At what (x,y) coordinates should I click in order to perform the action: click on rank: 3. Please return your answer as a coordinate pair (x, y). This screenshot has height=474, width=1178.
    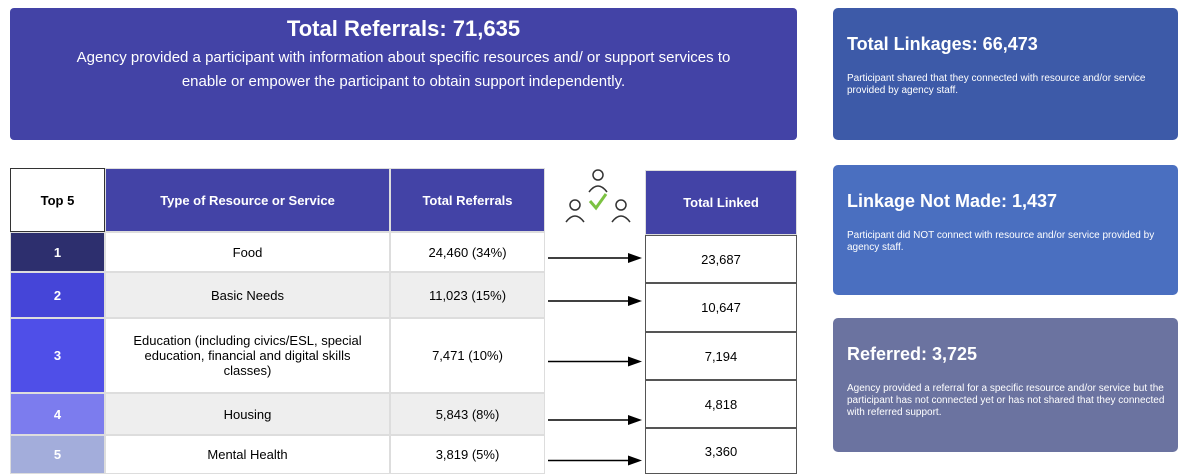
    Looking at the image, I should click on (57, 355).